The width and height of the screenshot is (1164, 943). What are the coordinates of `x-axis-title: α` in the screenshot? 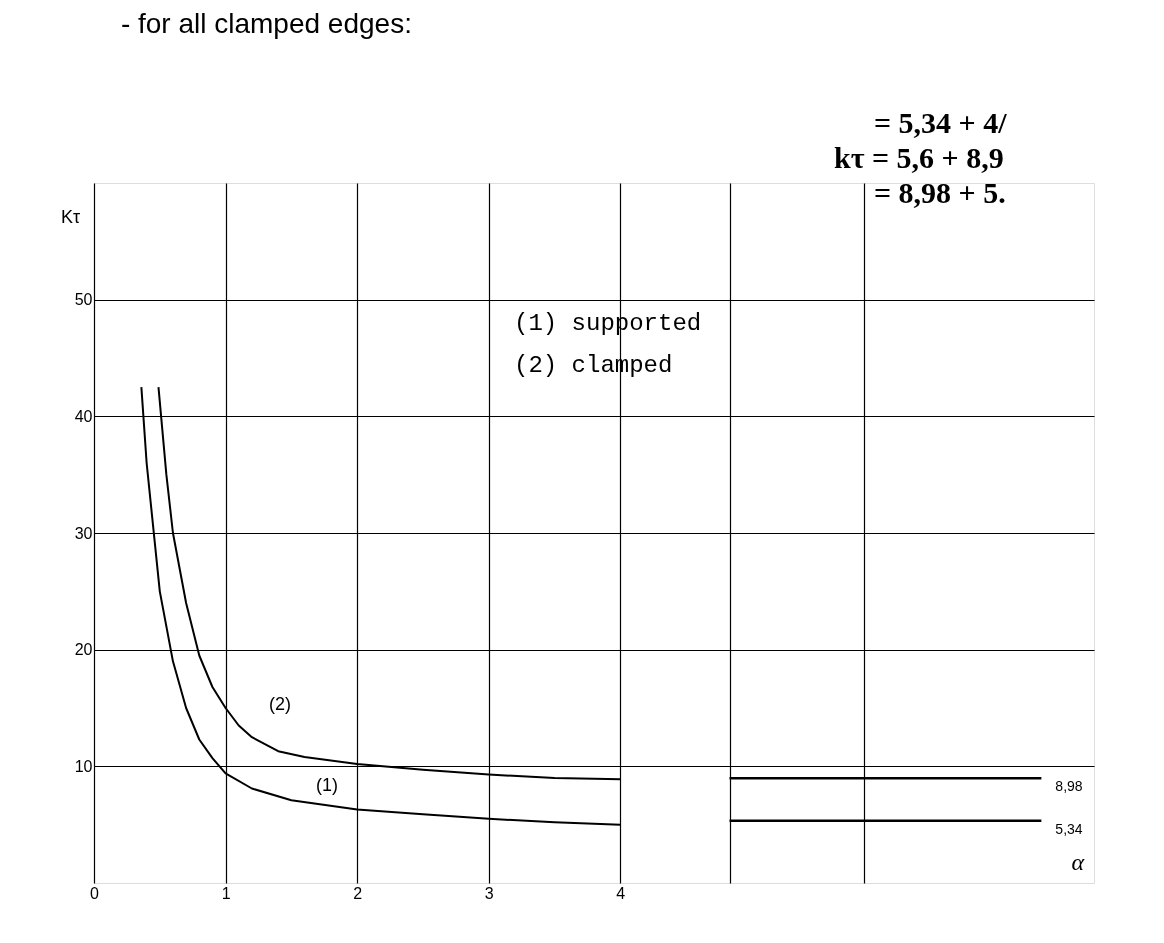 It's located at (1078, 862).